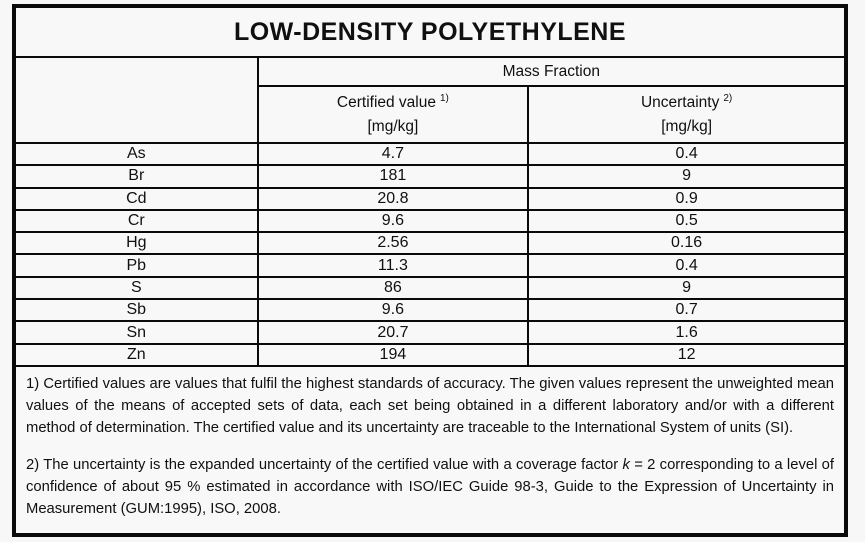  I want to click on certified-value-cell: 20.8, so click(393, 198).